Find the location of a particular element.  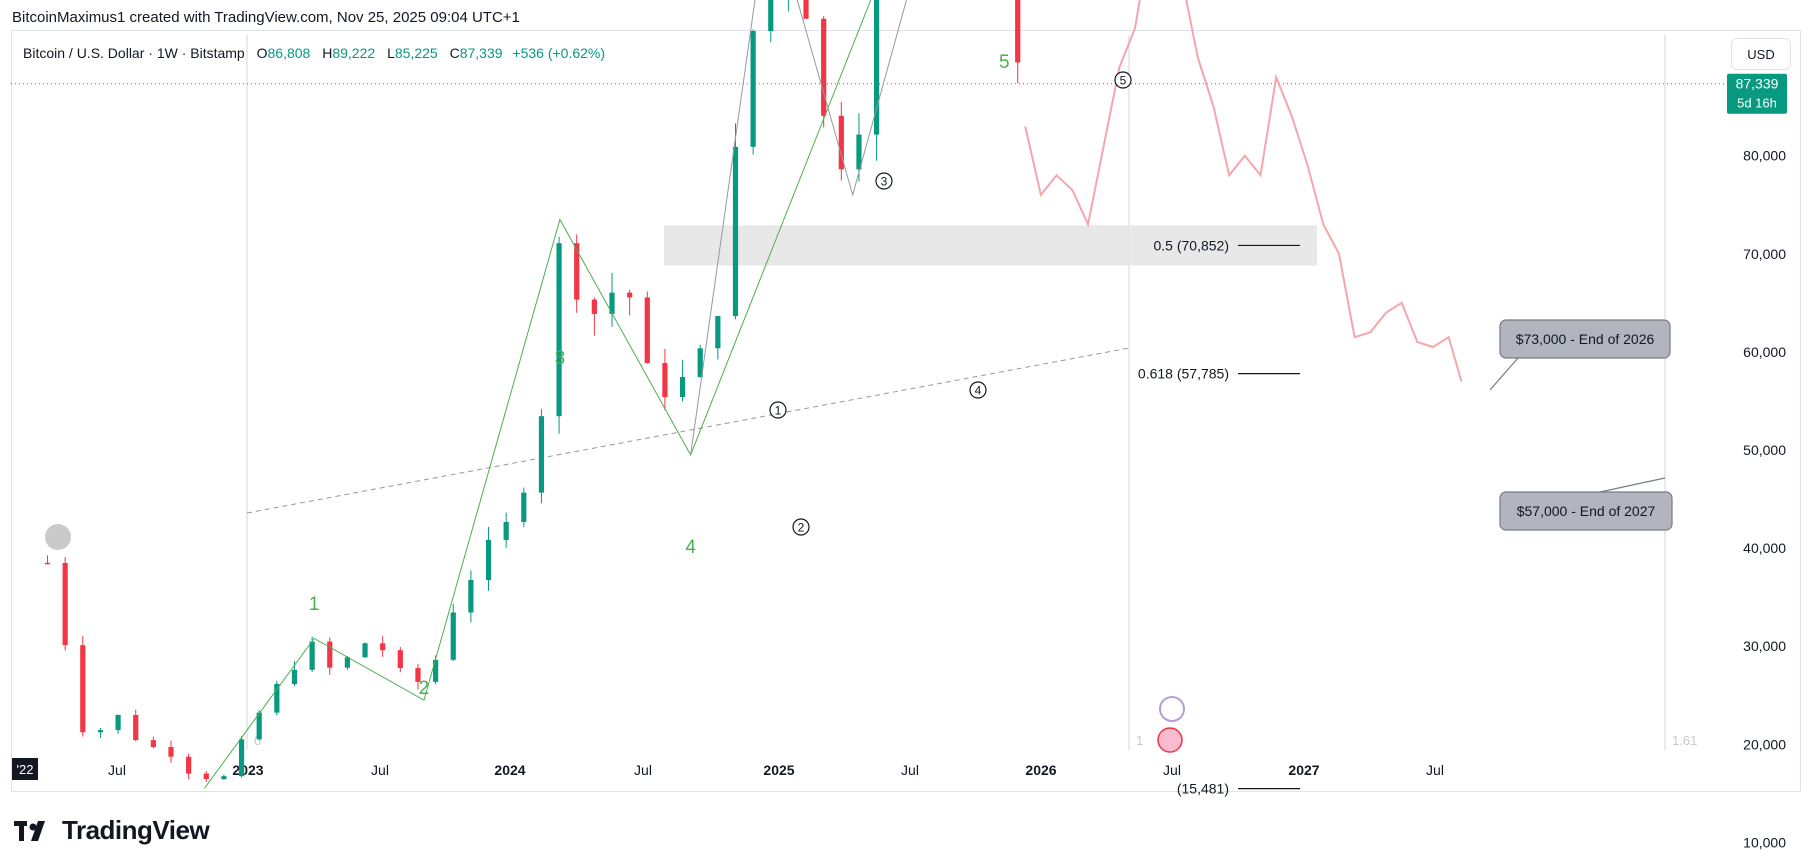

low-value: 85,225 is located at coordinates (416, 53).